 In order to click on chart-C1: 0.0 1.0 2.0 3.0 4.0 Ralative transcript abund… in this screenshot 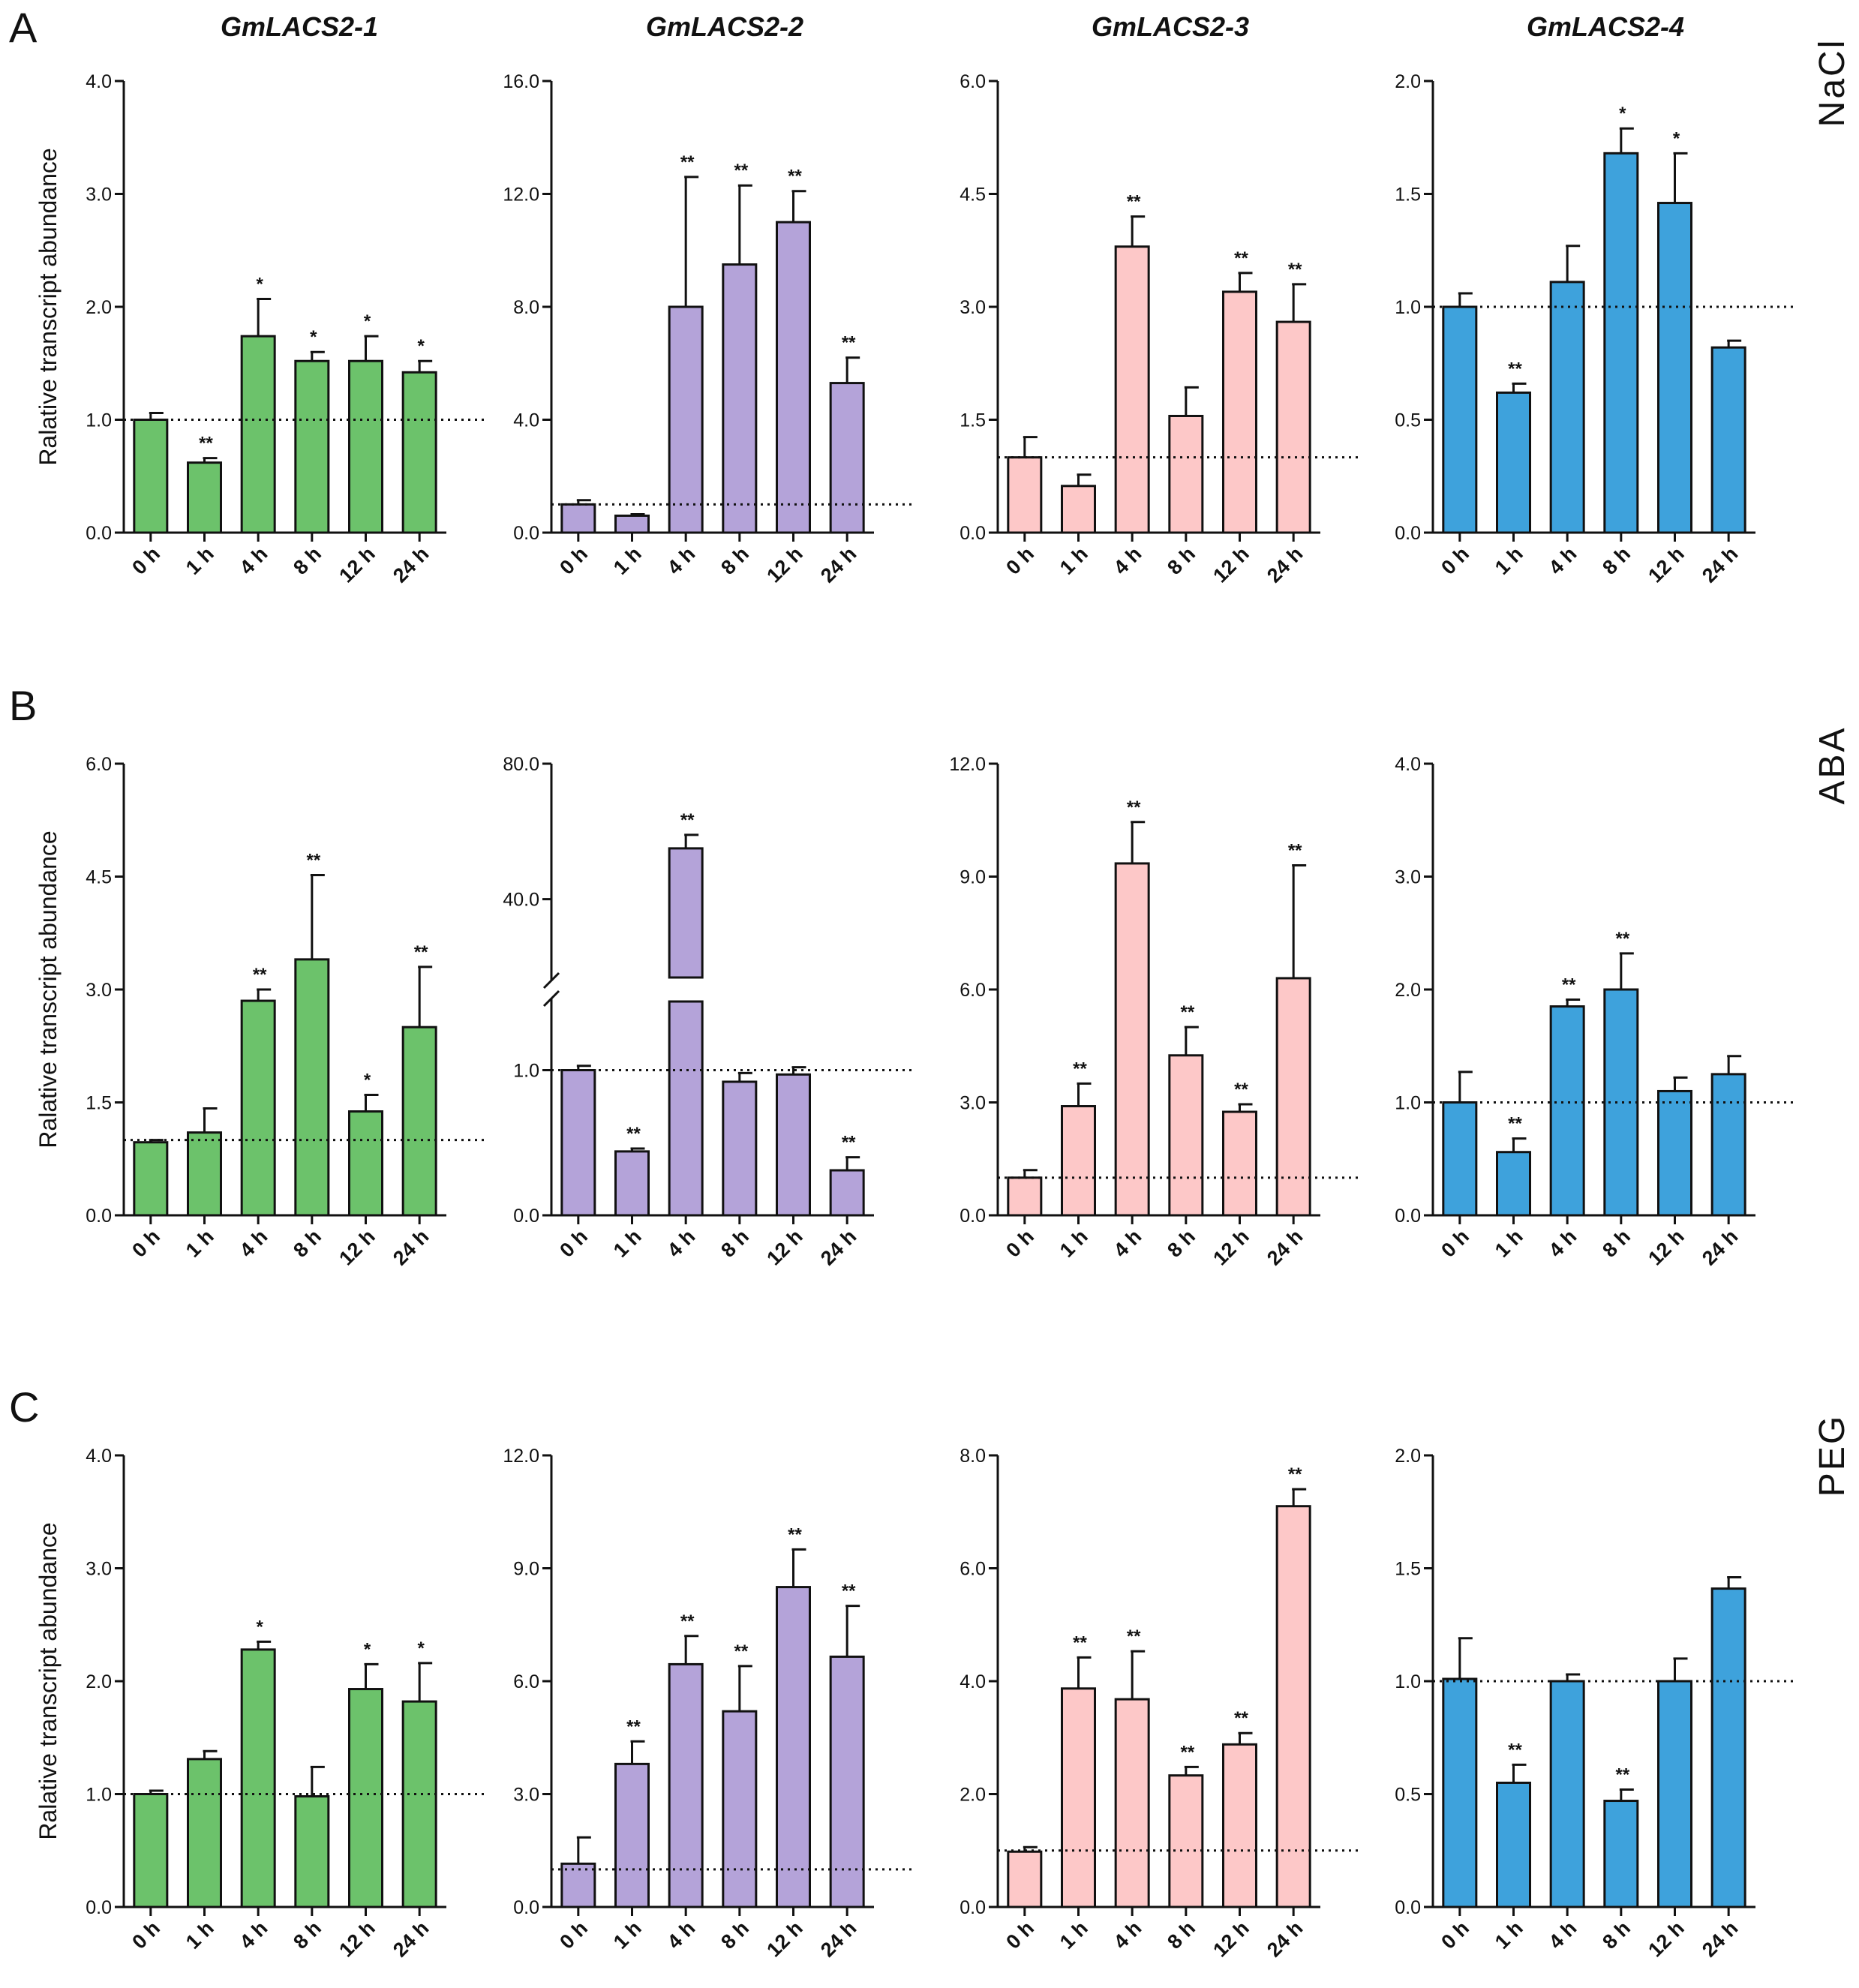, I will do `click(261, 1703)`.